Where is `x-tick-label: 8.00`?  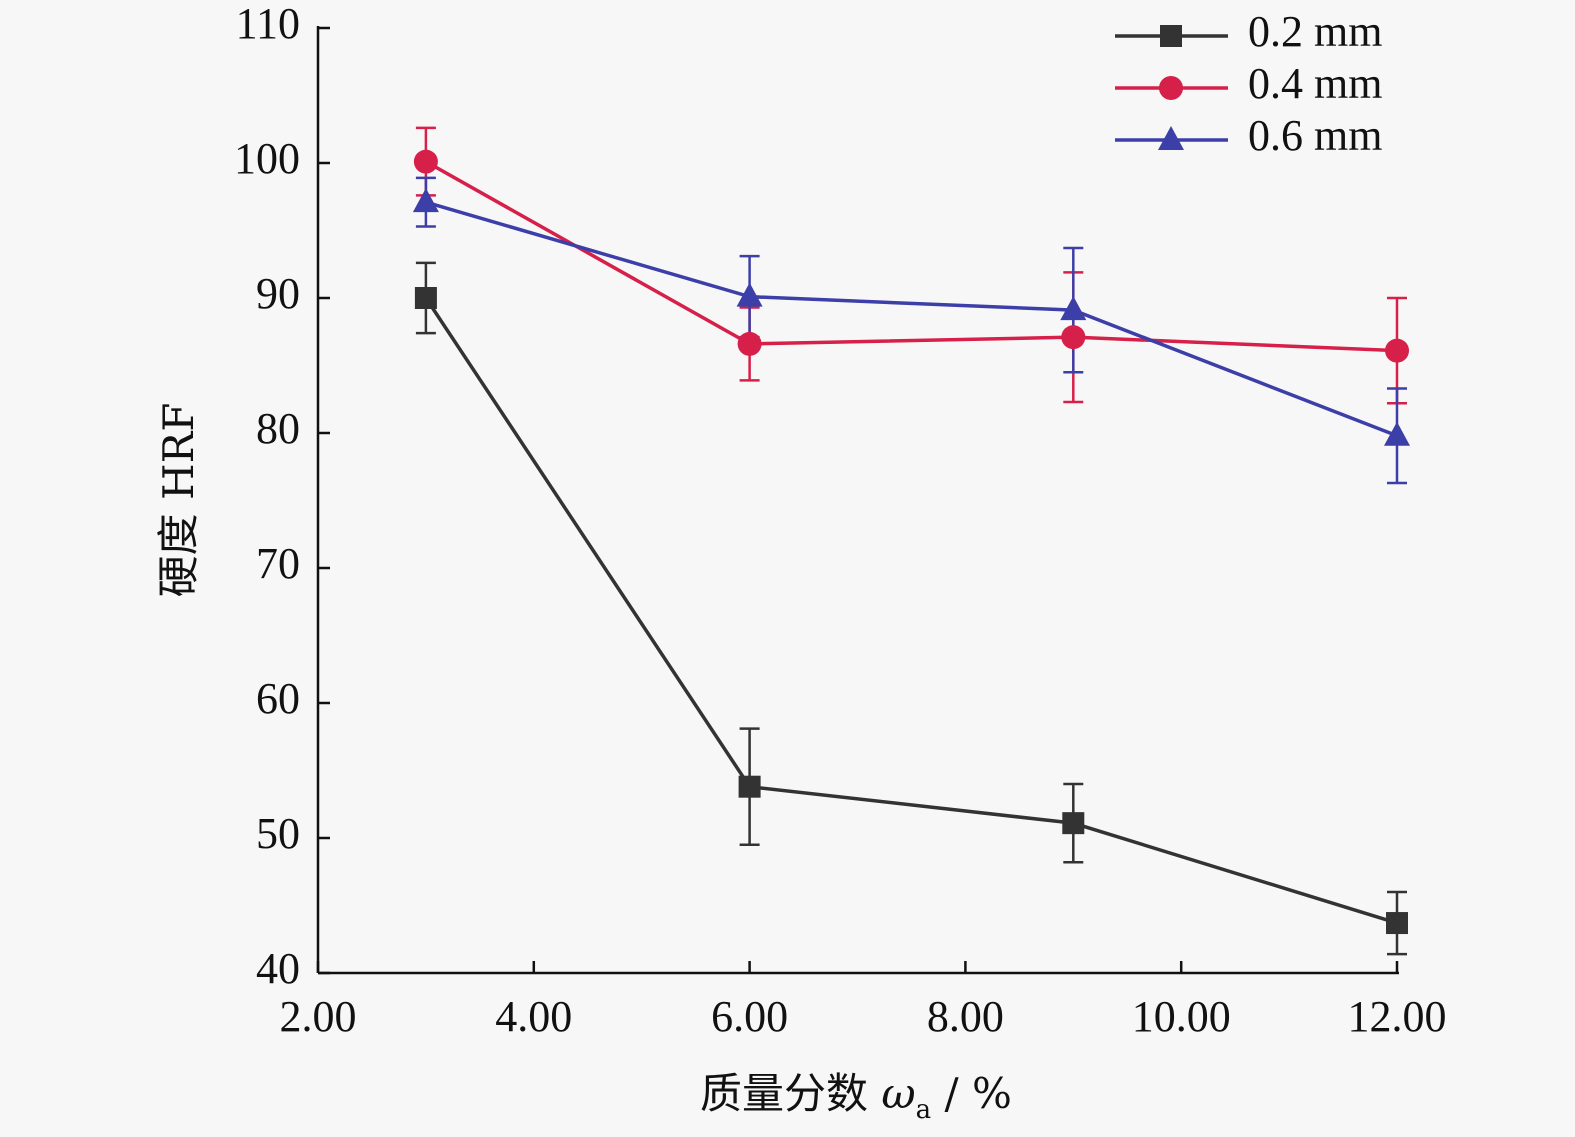 x-tick-label: 8.00 is located at coordinates (965, 1016).